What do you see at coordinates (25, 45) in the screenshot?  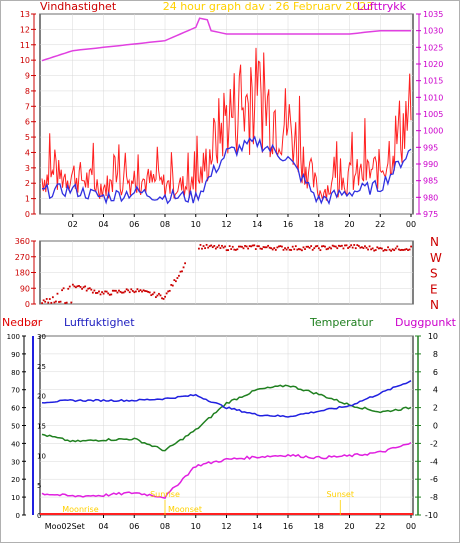 I see `top-left-tick-label: 11` at bounding box center [25, 45].